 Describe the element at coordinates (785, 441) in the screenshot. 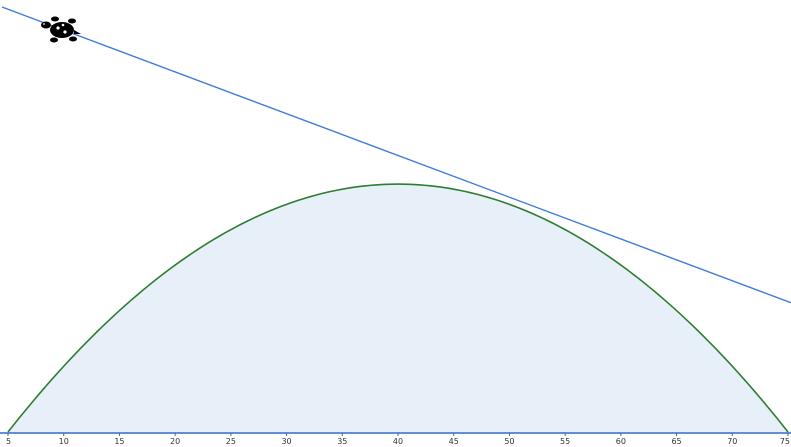

I see `x-tick-label: 75` at that location.